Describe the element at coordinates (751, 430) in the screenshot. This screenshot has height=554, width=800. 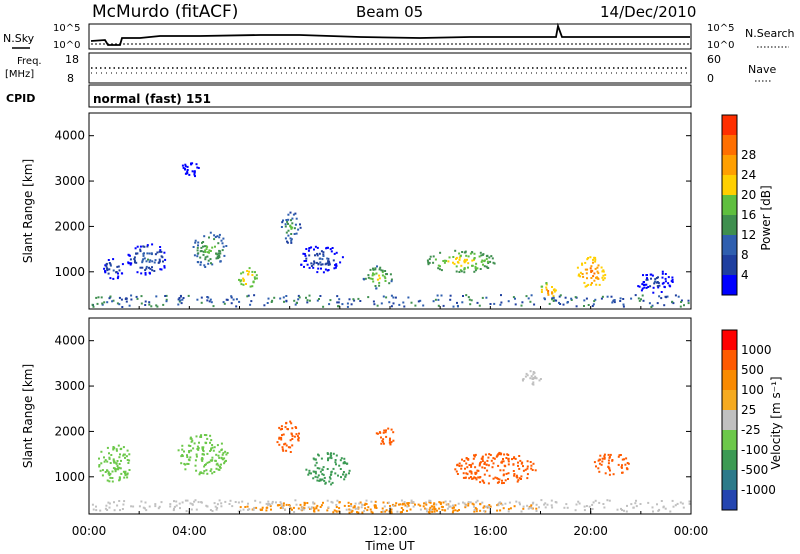
I see `colorbar-tick-label: -25` at that location.